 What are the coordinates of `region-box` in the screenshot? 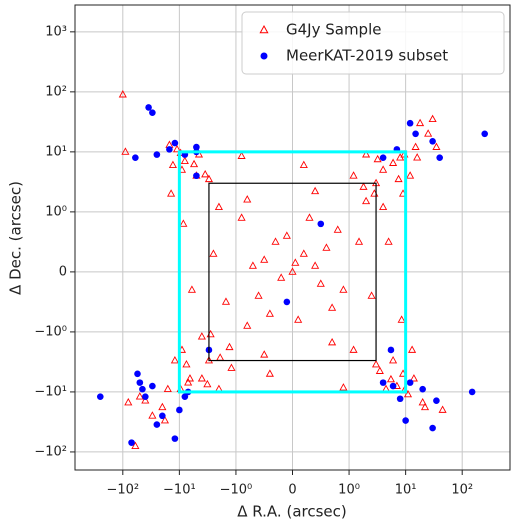 It's located at (292, 272).